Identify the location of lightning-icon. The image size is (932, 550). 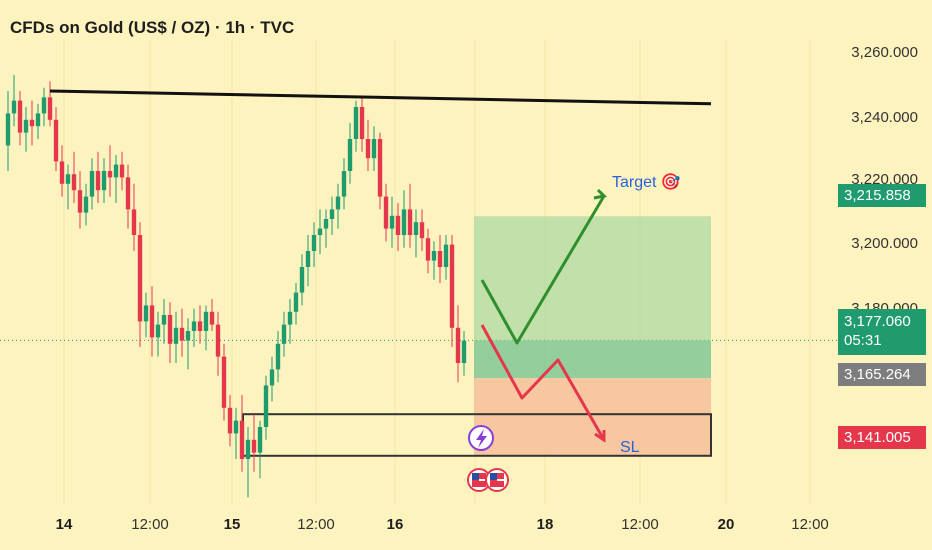
(481, 438).